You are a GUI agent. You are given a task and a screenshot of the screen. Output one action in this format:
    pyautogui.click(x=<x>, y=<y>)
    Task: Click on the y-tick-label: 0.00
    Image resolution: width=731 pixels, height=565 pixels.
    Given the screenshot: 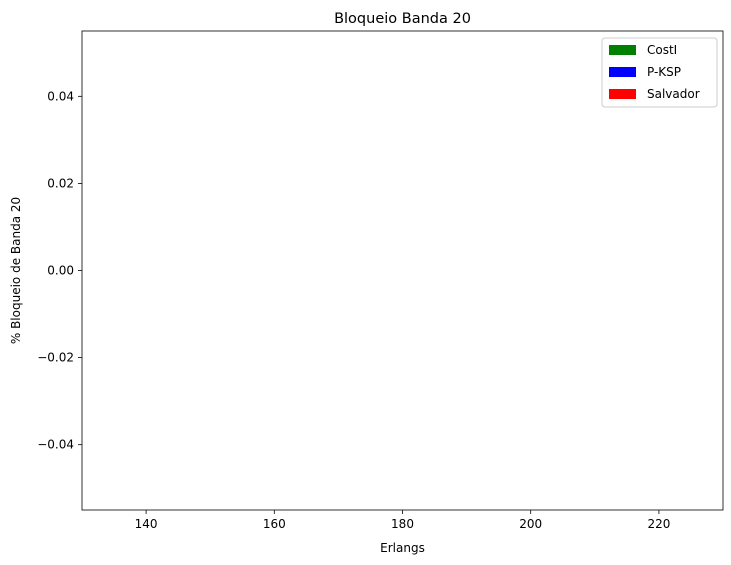 What is the action you would take?
    pyautogui.click(x=60, y=271)
    